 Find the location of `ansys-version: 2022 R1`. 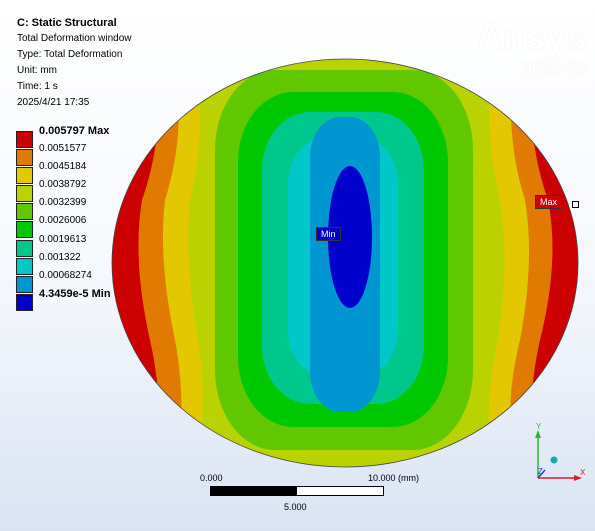

ansys-version: 2022 R1 is located at coordinates (554, 67).